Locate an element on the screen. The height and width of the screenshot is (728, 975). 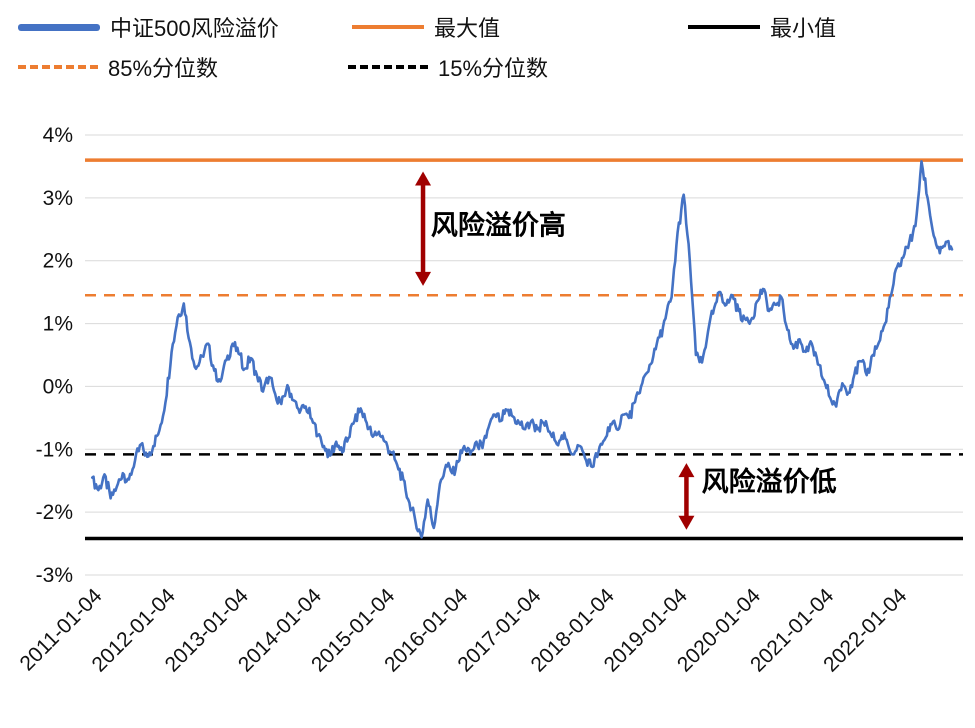
legend-item-max: 最大值 is located at coordinates (426, 27).